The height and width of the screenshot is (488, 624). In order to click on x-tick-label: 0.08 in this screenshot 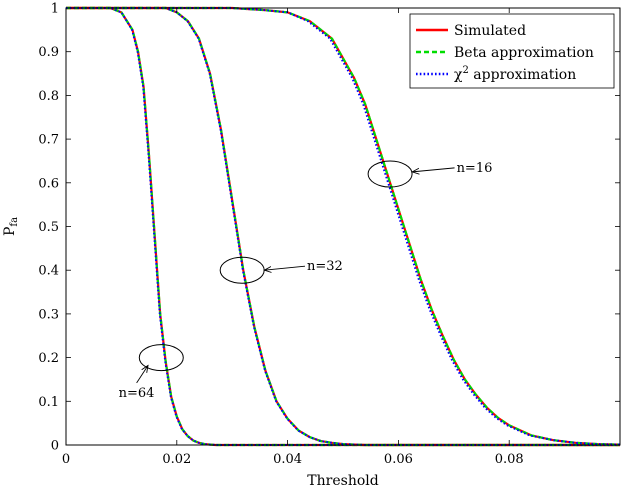, I will do `click(509, 459)`.